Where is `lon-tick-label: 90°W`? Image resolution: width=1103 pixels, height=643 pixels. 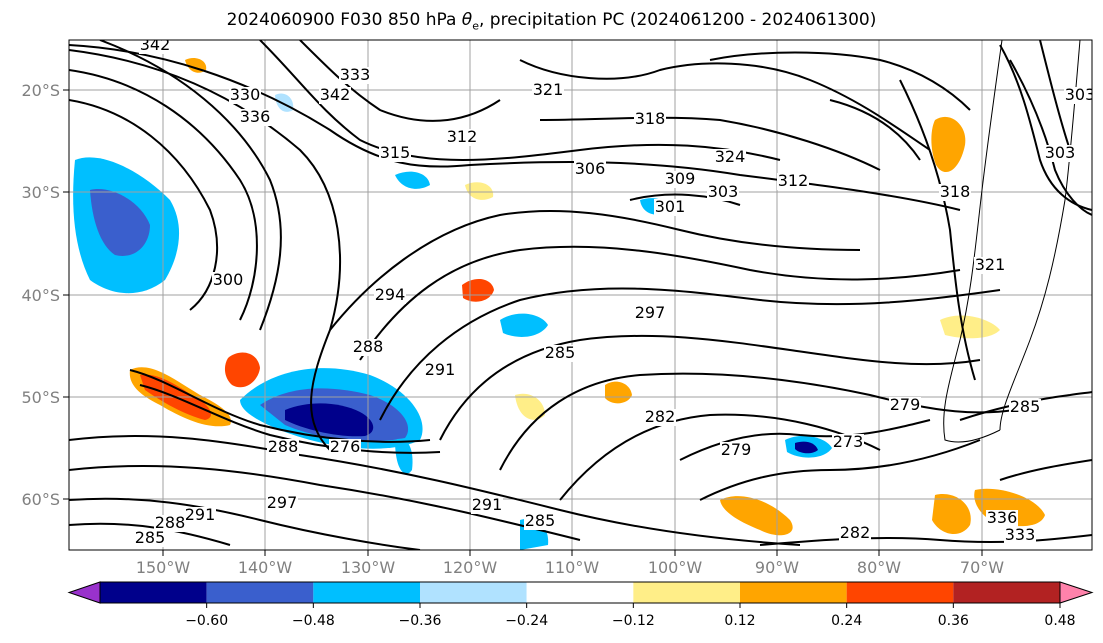
lon-tick-label: 90°W is located at coordinates (777, 567).